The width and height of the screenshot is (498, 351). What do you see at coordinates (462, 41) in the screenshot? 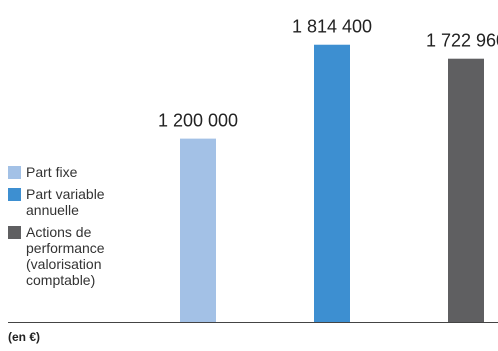
I see `value-label-3: 1 722 960` at bounding box center [462, 41].